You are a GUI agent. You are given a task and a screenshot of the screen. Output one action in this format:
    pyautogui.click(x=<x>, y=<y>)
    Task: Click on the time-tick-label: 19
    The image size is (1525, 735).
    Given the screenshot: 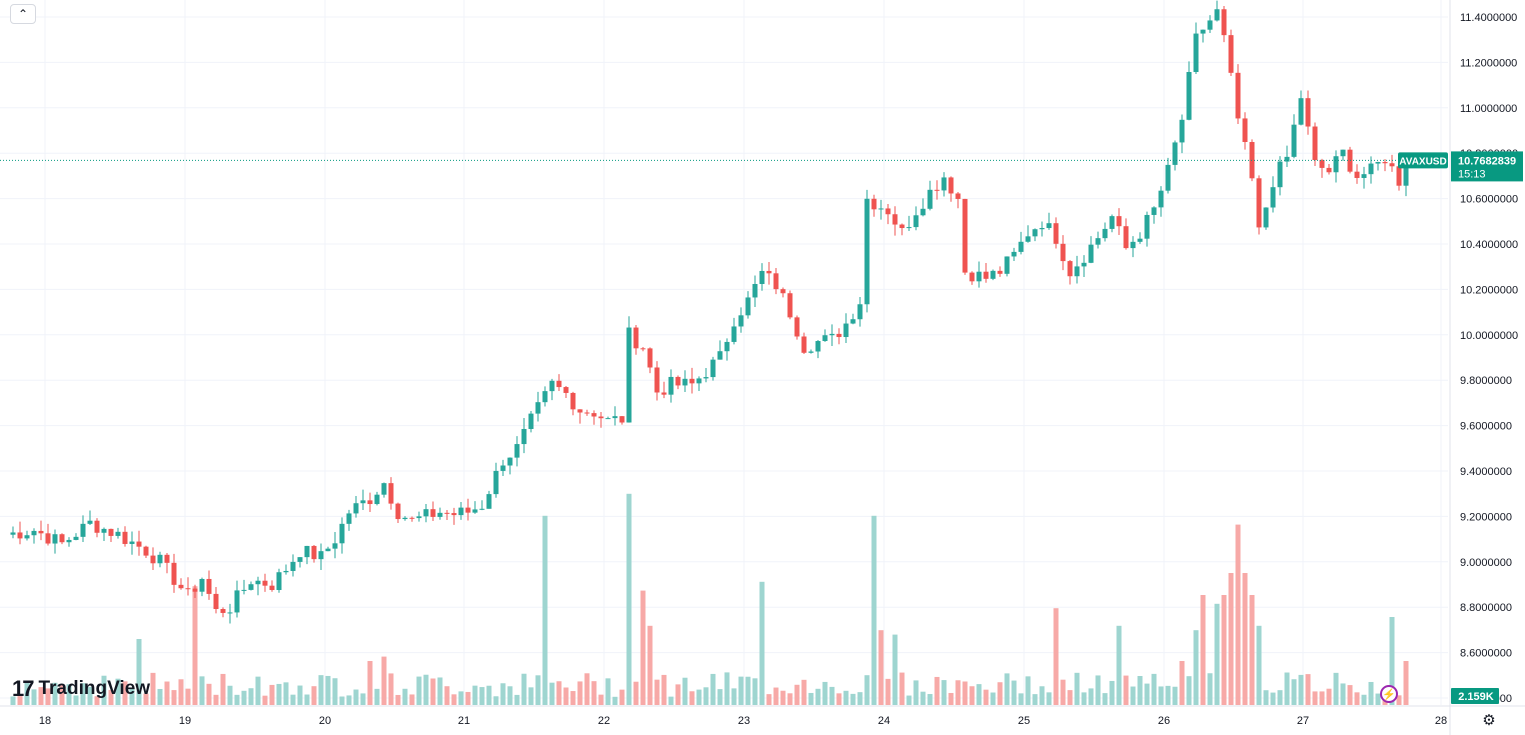 What is the action you would take?
    pyautogui.click(x=185, y=721)
    